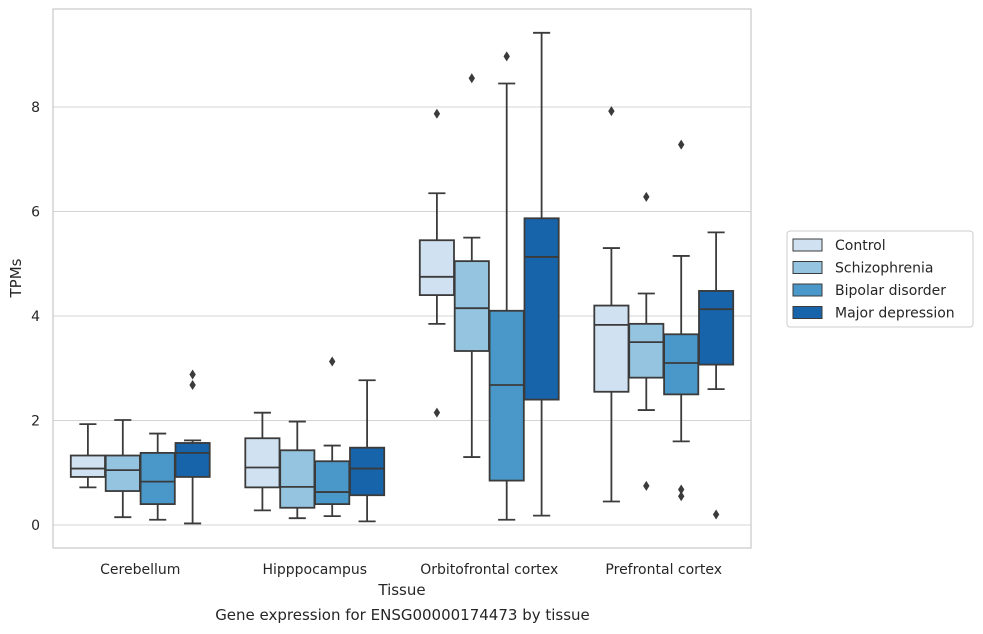  Describe the element at coordinates (35, 526) in the screenshot. I see `y-tick-label-0: 0` at that location.